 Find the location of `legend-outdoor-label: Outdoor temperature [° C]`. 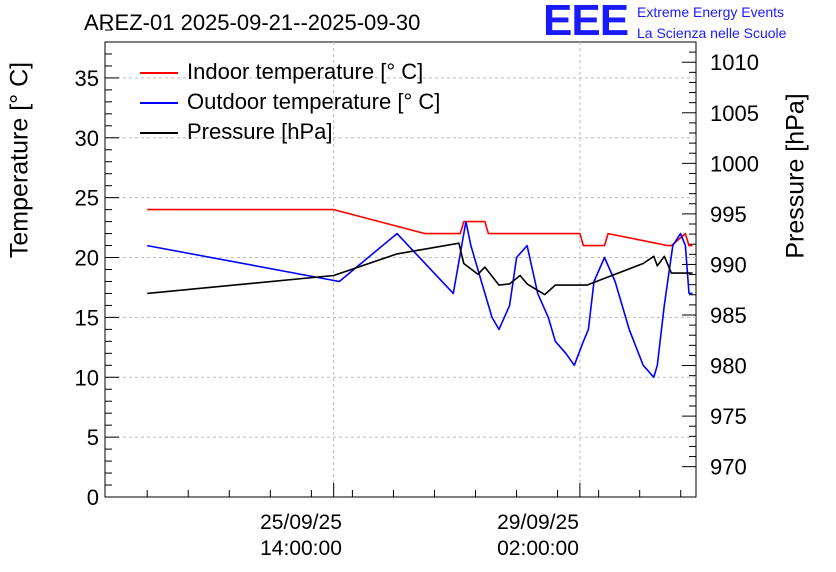

legend-outdoor-label: Outdoor temperature [° C] is located at coordinates (314, 101).